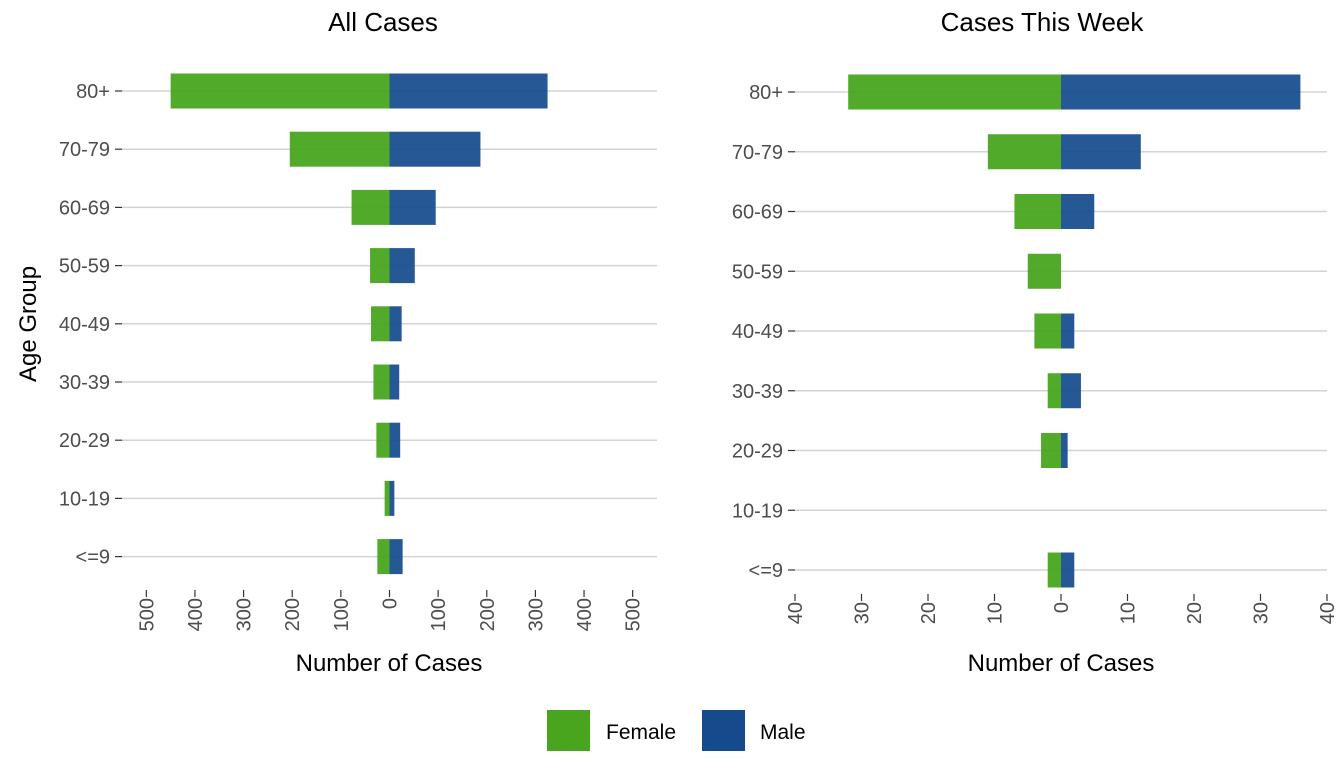  What do you see at coordinates (383, 22) in the screenshot?
I see `panel-title-all-cases: All Cases` at bounding box center [383, 22].